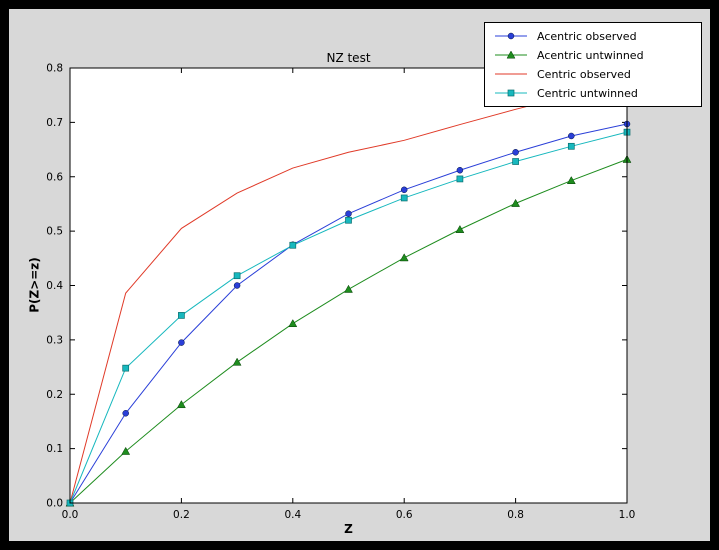 The image size is (719, 550). What do you see at coordinates (54, 69) in the screenshot?
I see `y-tick-label: 0.8` at bounding box center [54, 69].